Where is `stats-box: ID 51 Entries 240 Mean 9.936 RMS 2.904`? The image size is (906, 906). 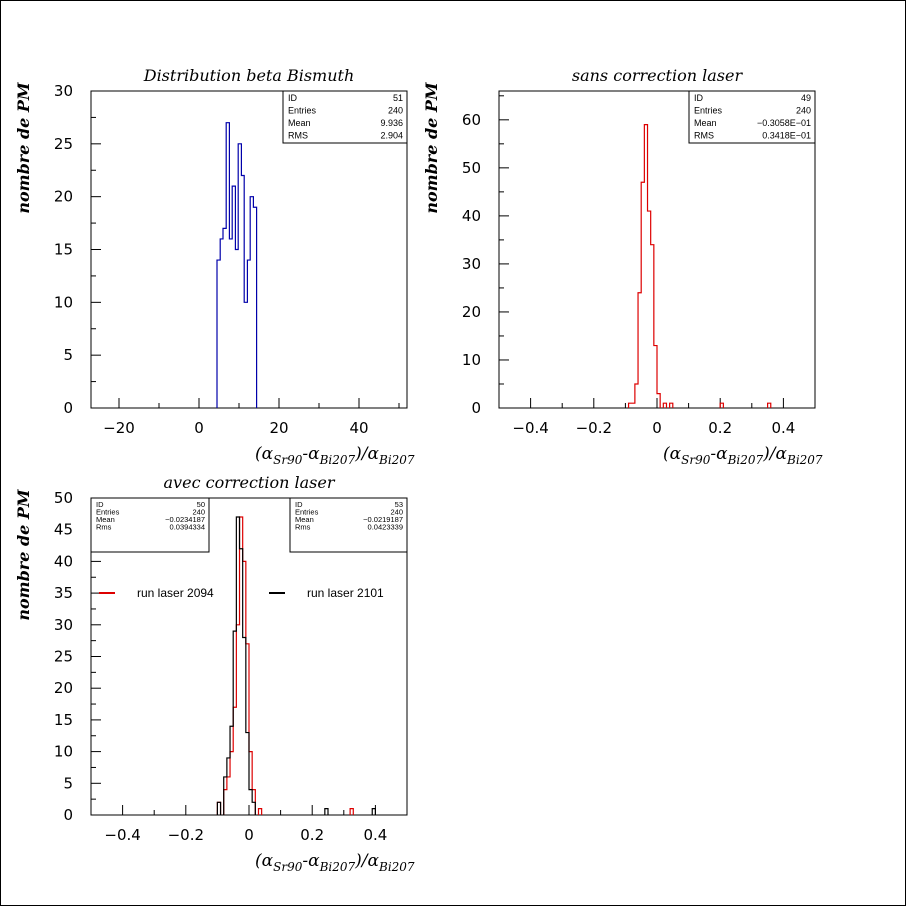 stats-box: ID 51 Entries 240 Mean 9.936 RMS 2.904 is located at coordinates (345, 117).